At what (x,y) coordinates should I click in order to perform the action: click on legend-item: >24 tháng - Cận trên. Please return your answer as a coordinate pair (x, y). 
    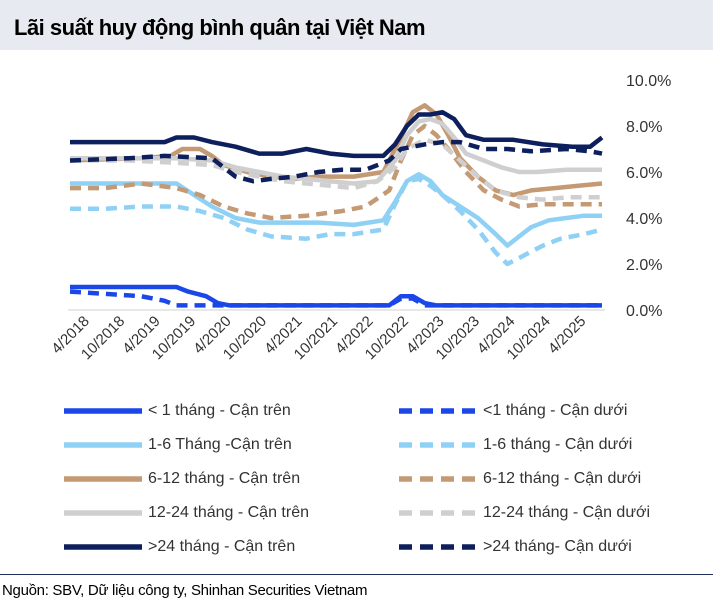
    Looking at the image, I should click on (212, 547).